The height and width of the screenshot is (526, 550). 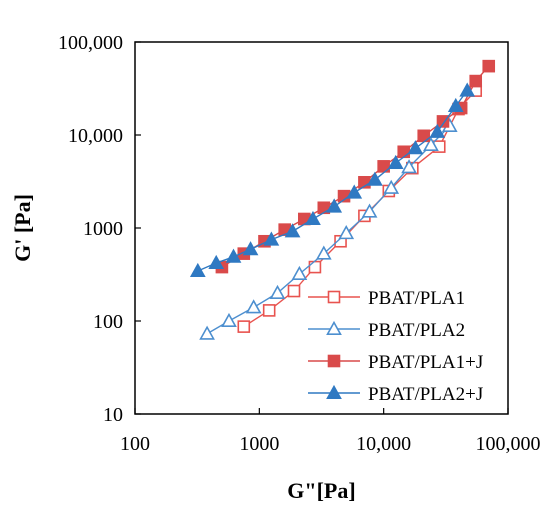 I want to click on legend: PBAT/PLA1 PBAT/PLA2 PBAT/PLA1+J PBAT/PLA2+J, so click(x=395, y=346).